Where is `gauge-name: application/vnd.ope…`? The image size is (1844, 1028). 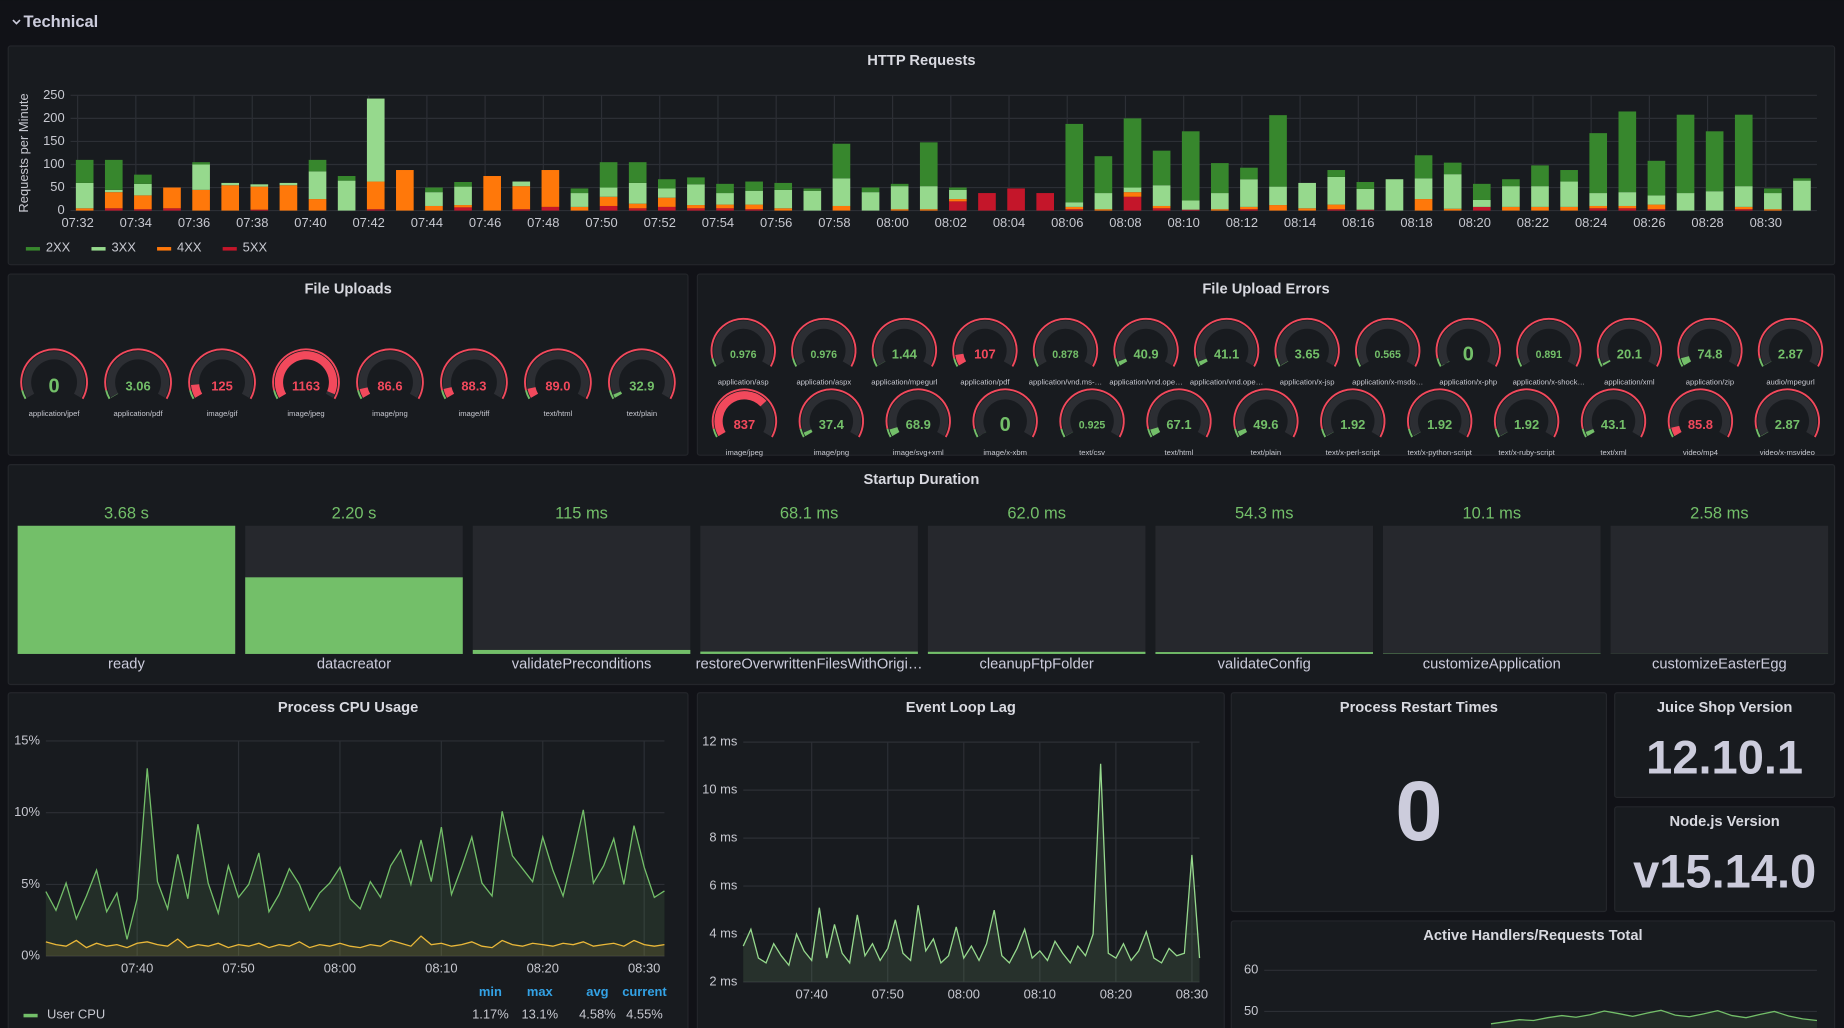
gauge-name: application/vnd.ope… is located at coordinates (1145, 381).